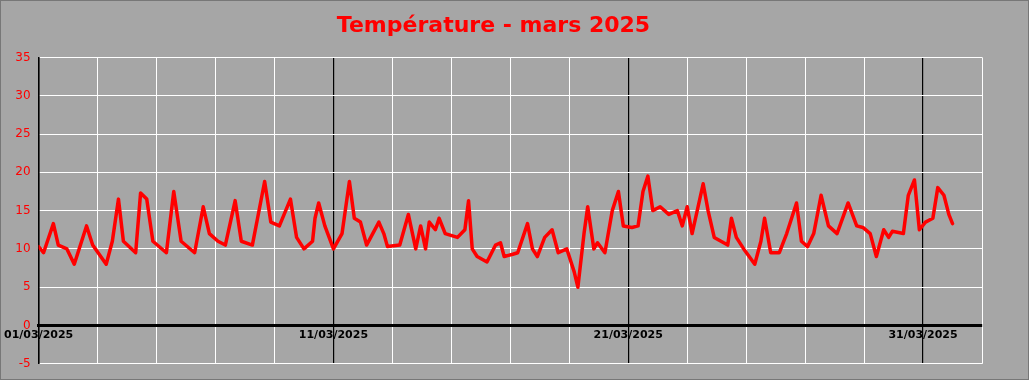 The width and height of the screenshot is (1029, 380). I want to click on y-tick-label: 15, so click(23, 209).